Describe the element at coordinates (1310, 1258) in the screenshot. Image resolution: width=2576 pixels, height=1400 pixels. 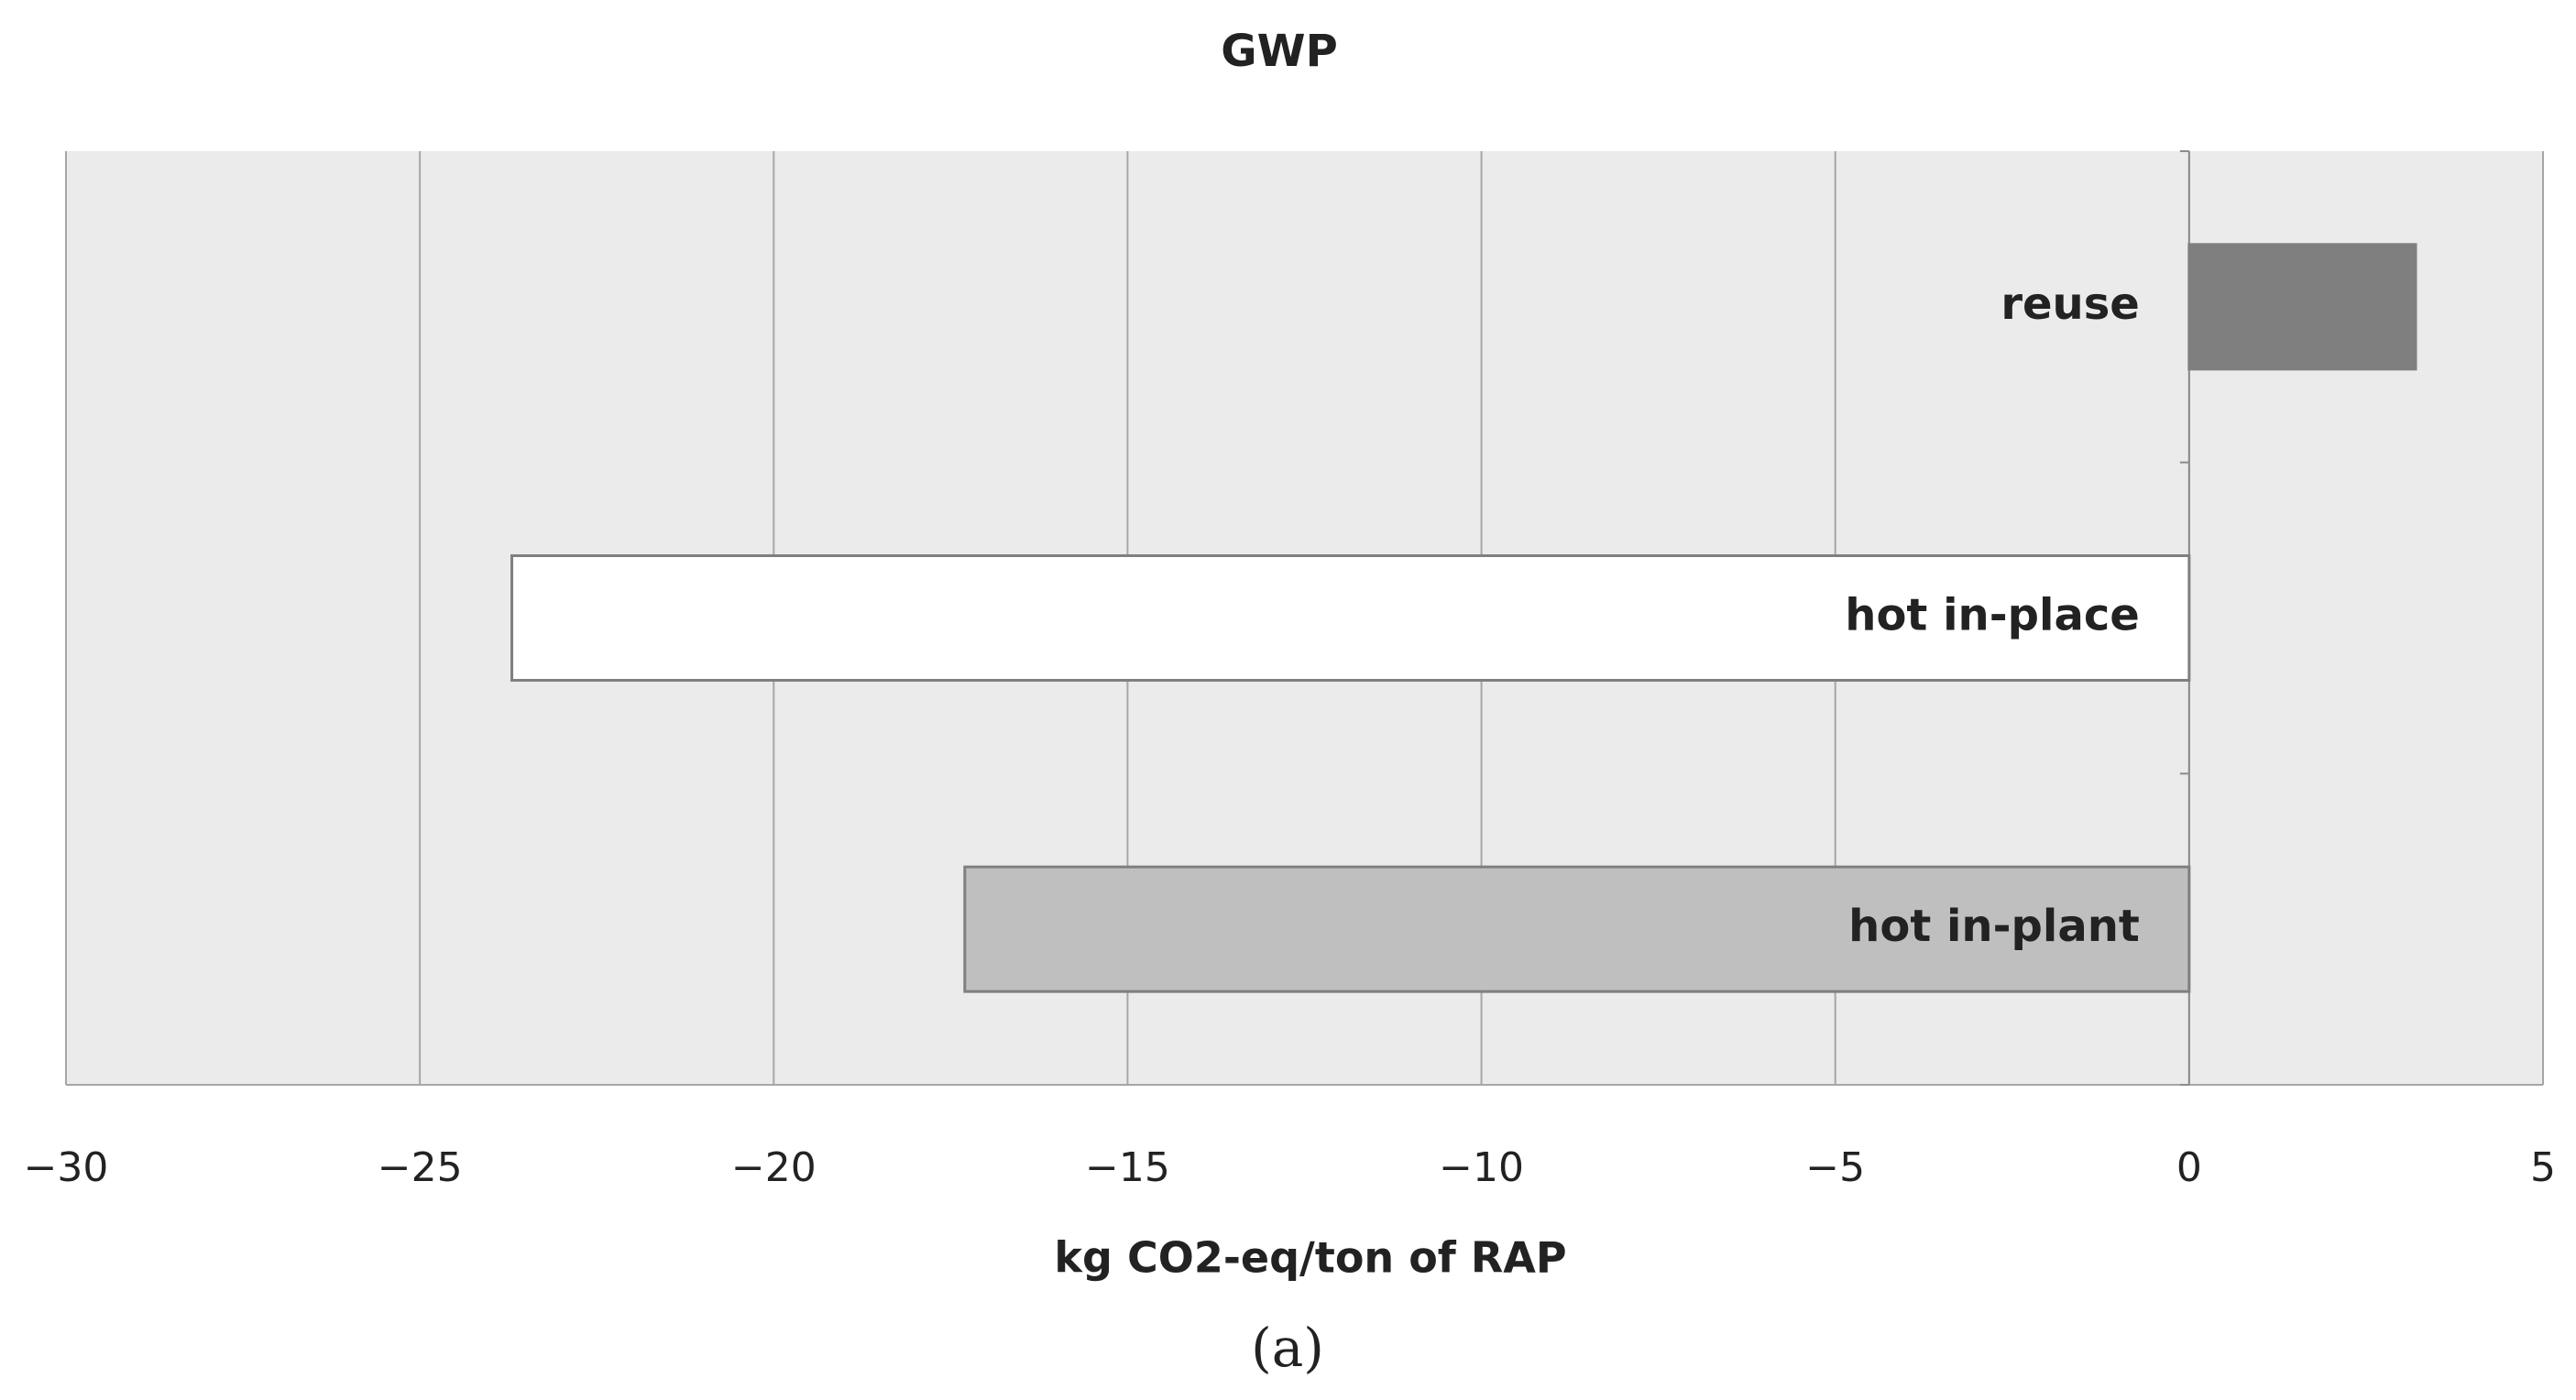
I see `x-axis-label: kg CO2-eq/ton of RAP` at that location.